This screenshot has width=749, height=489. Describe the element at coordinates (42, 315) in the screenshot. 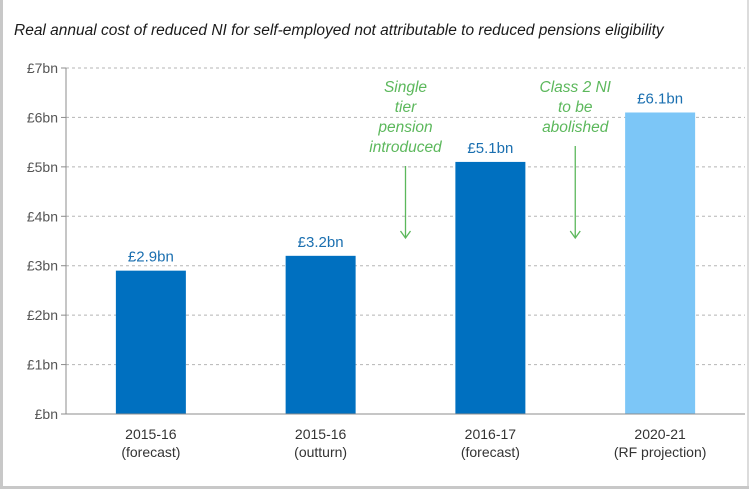

I see `y-tick-label-2: £2bn` at that location.